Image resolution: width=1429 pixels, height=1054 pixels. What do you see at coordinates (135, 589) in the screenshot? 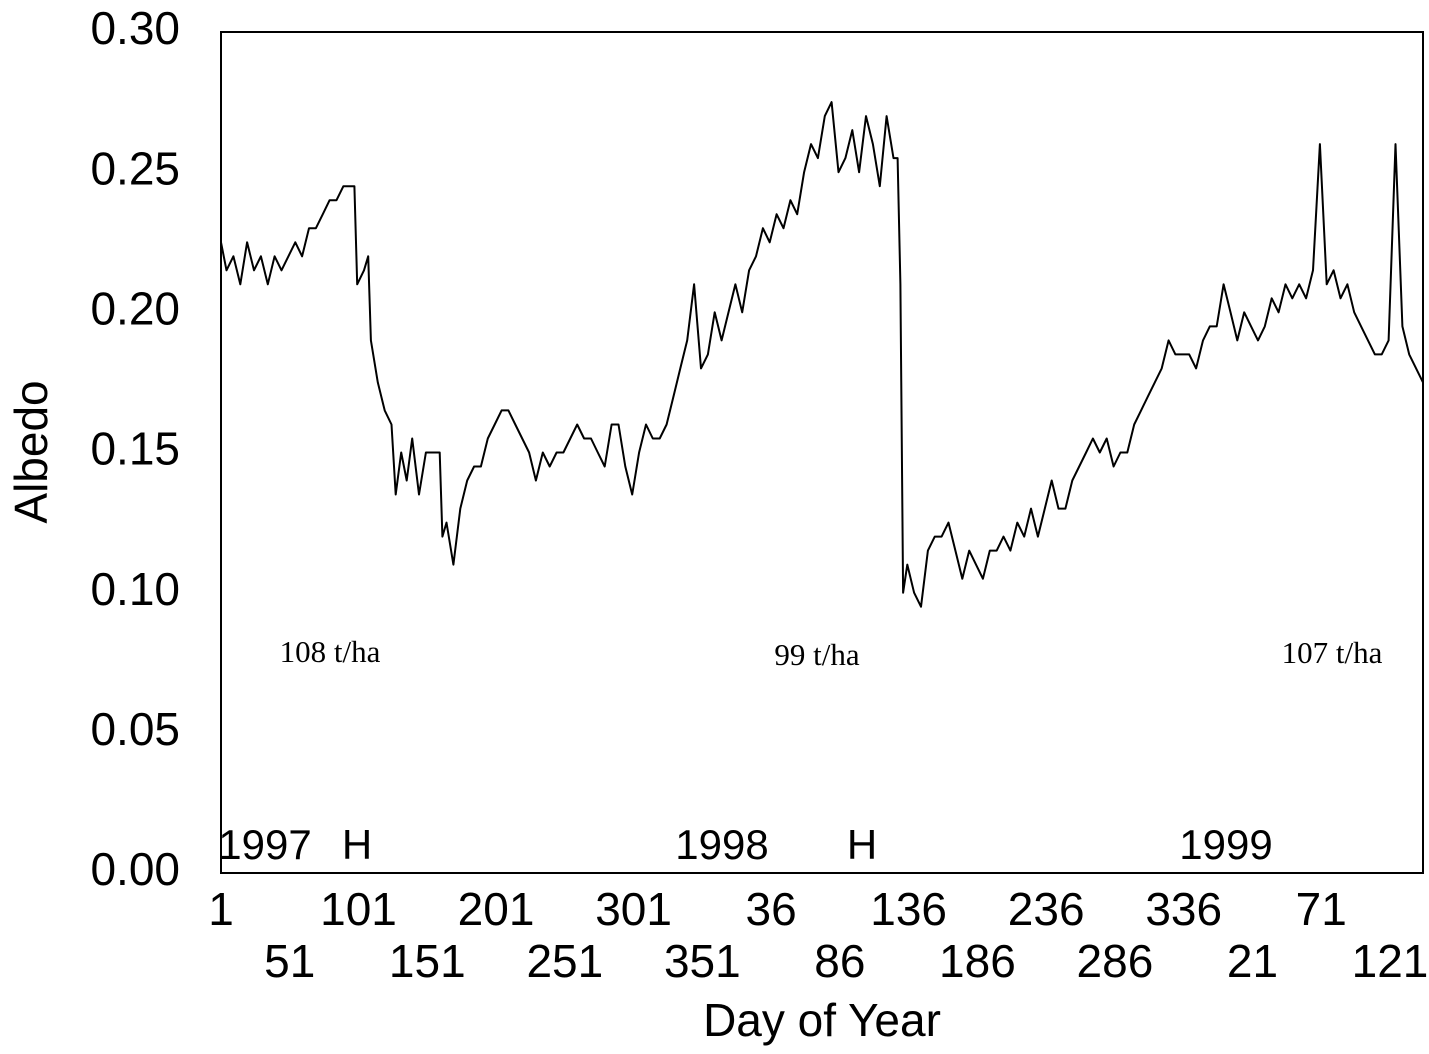
I see `y-tick-label: 0.10` at bounding box center [135, 589].